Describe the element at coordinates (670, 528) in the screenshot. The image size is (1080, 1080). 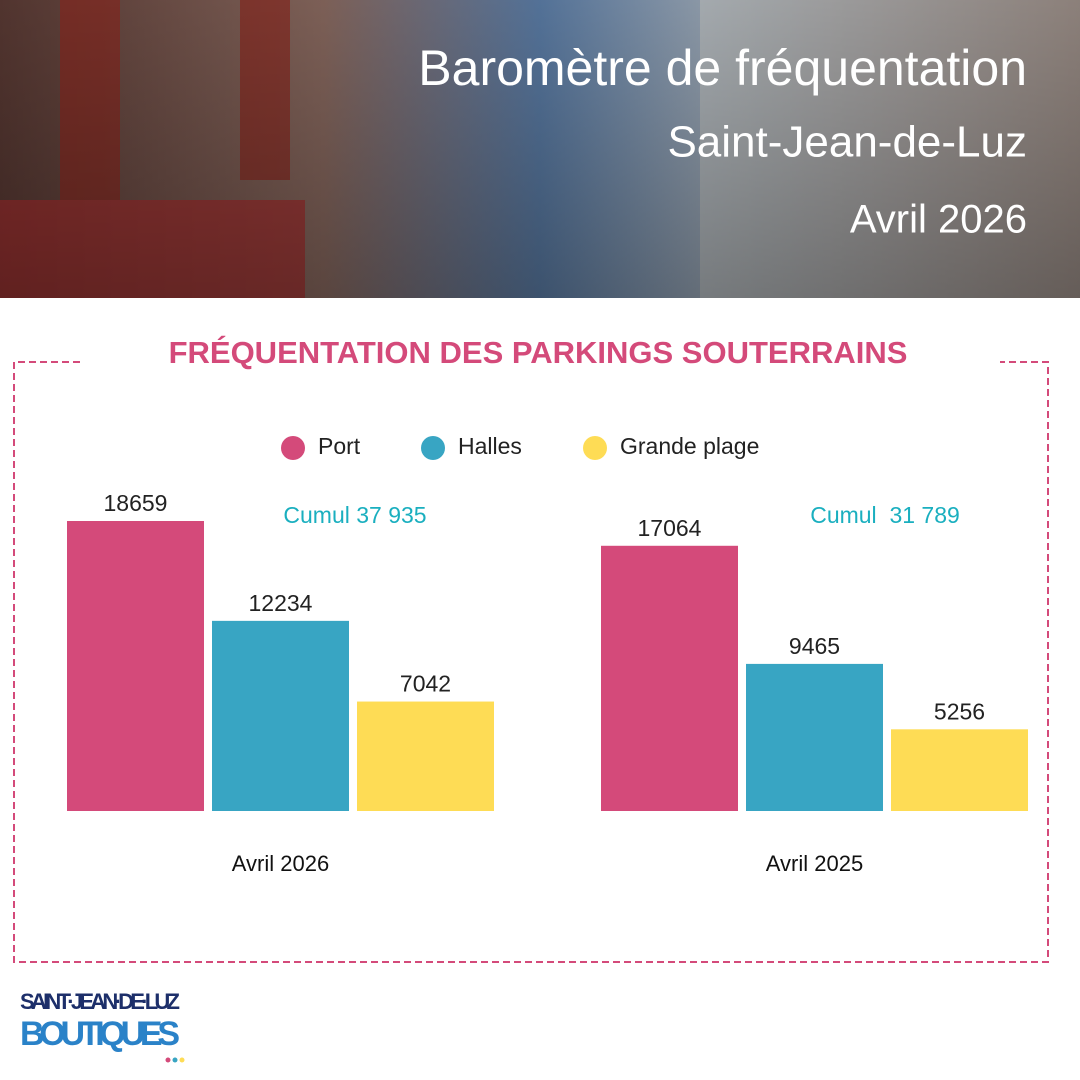
I see `value-label: 17064` at that location.